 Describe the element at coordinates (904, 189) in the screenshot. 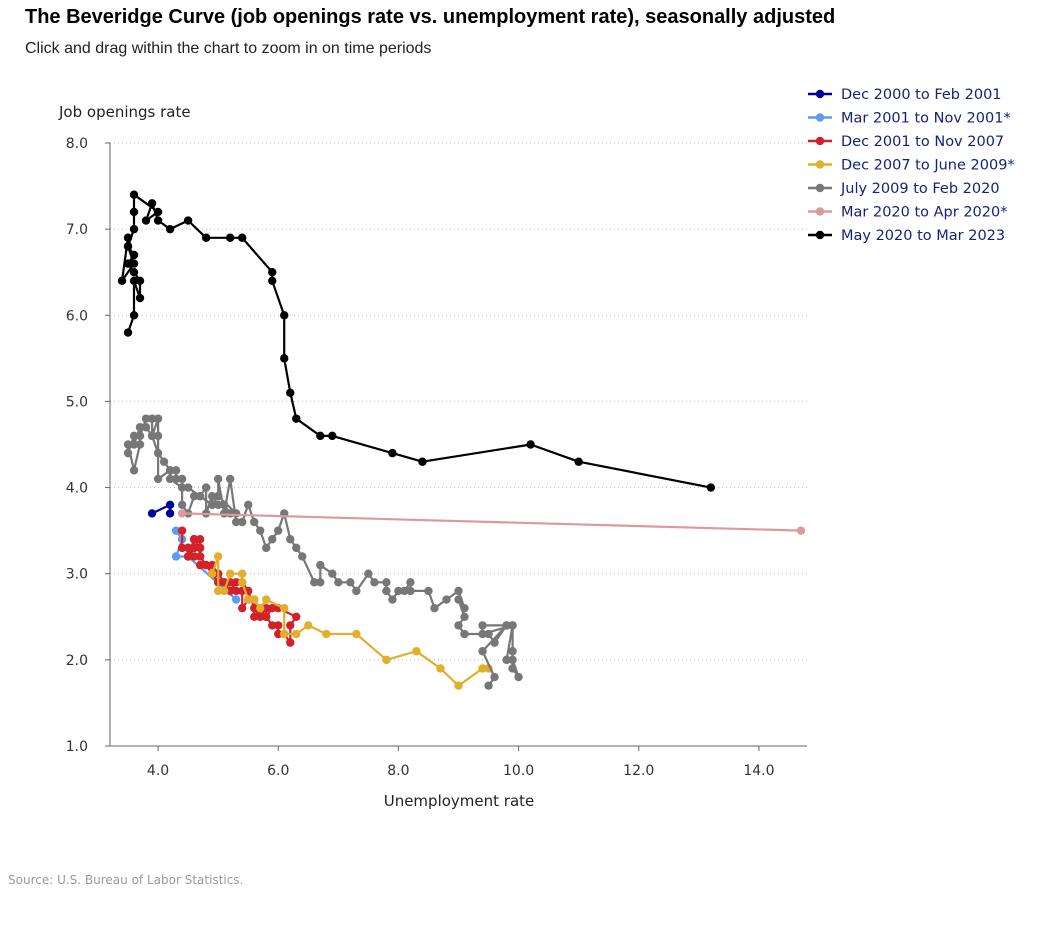

I see `legend-item-july-2009-to-feb-2020: July 2009 to Feb 2020` at that location.